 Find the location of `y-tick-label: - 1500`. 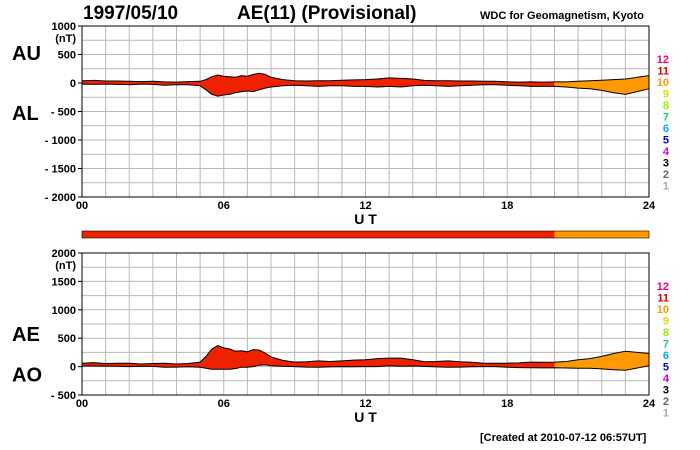

y-tick-label: - 1500 is located at coordinates (60, 170).